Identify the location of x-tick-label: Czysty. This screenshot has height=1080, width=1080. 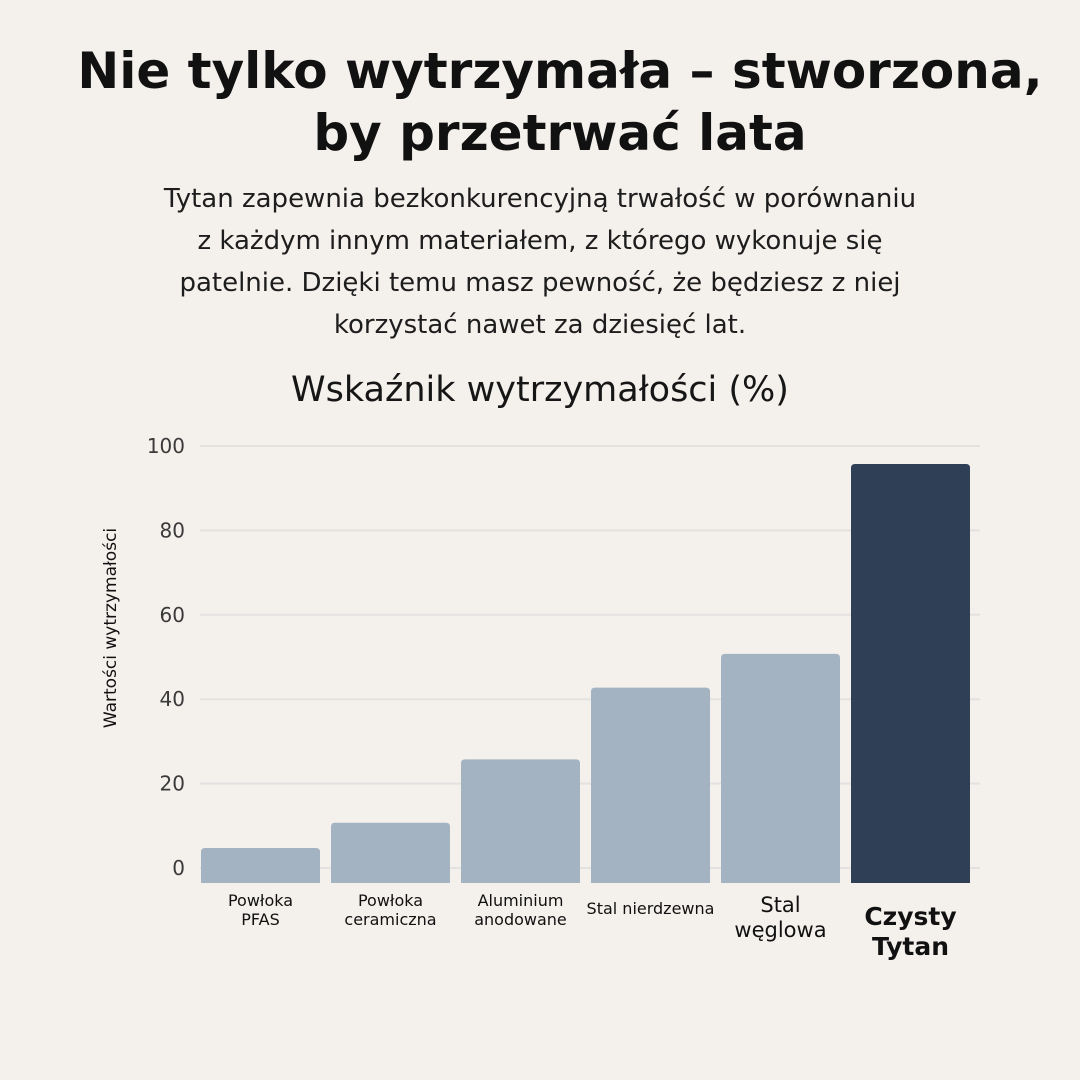
(910, 916).